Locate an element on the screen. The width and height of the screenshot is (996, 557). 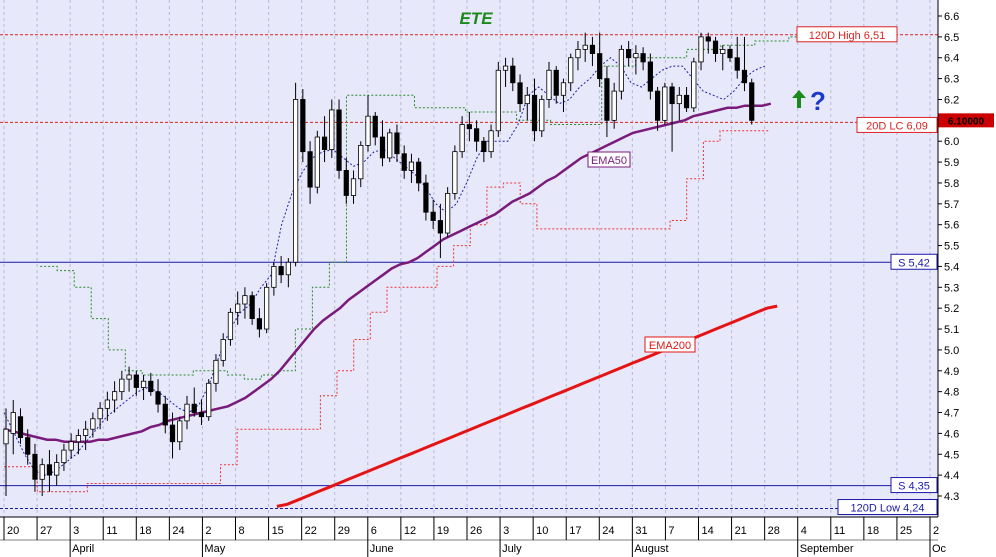
y-tick-label: 5.6 is located at coordinates (951, 226).